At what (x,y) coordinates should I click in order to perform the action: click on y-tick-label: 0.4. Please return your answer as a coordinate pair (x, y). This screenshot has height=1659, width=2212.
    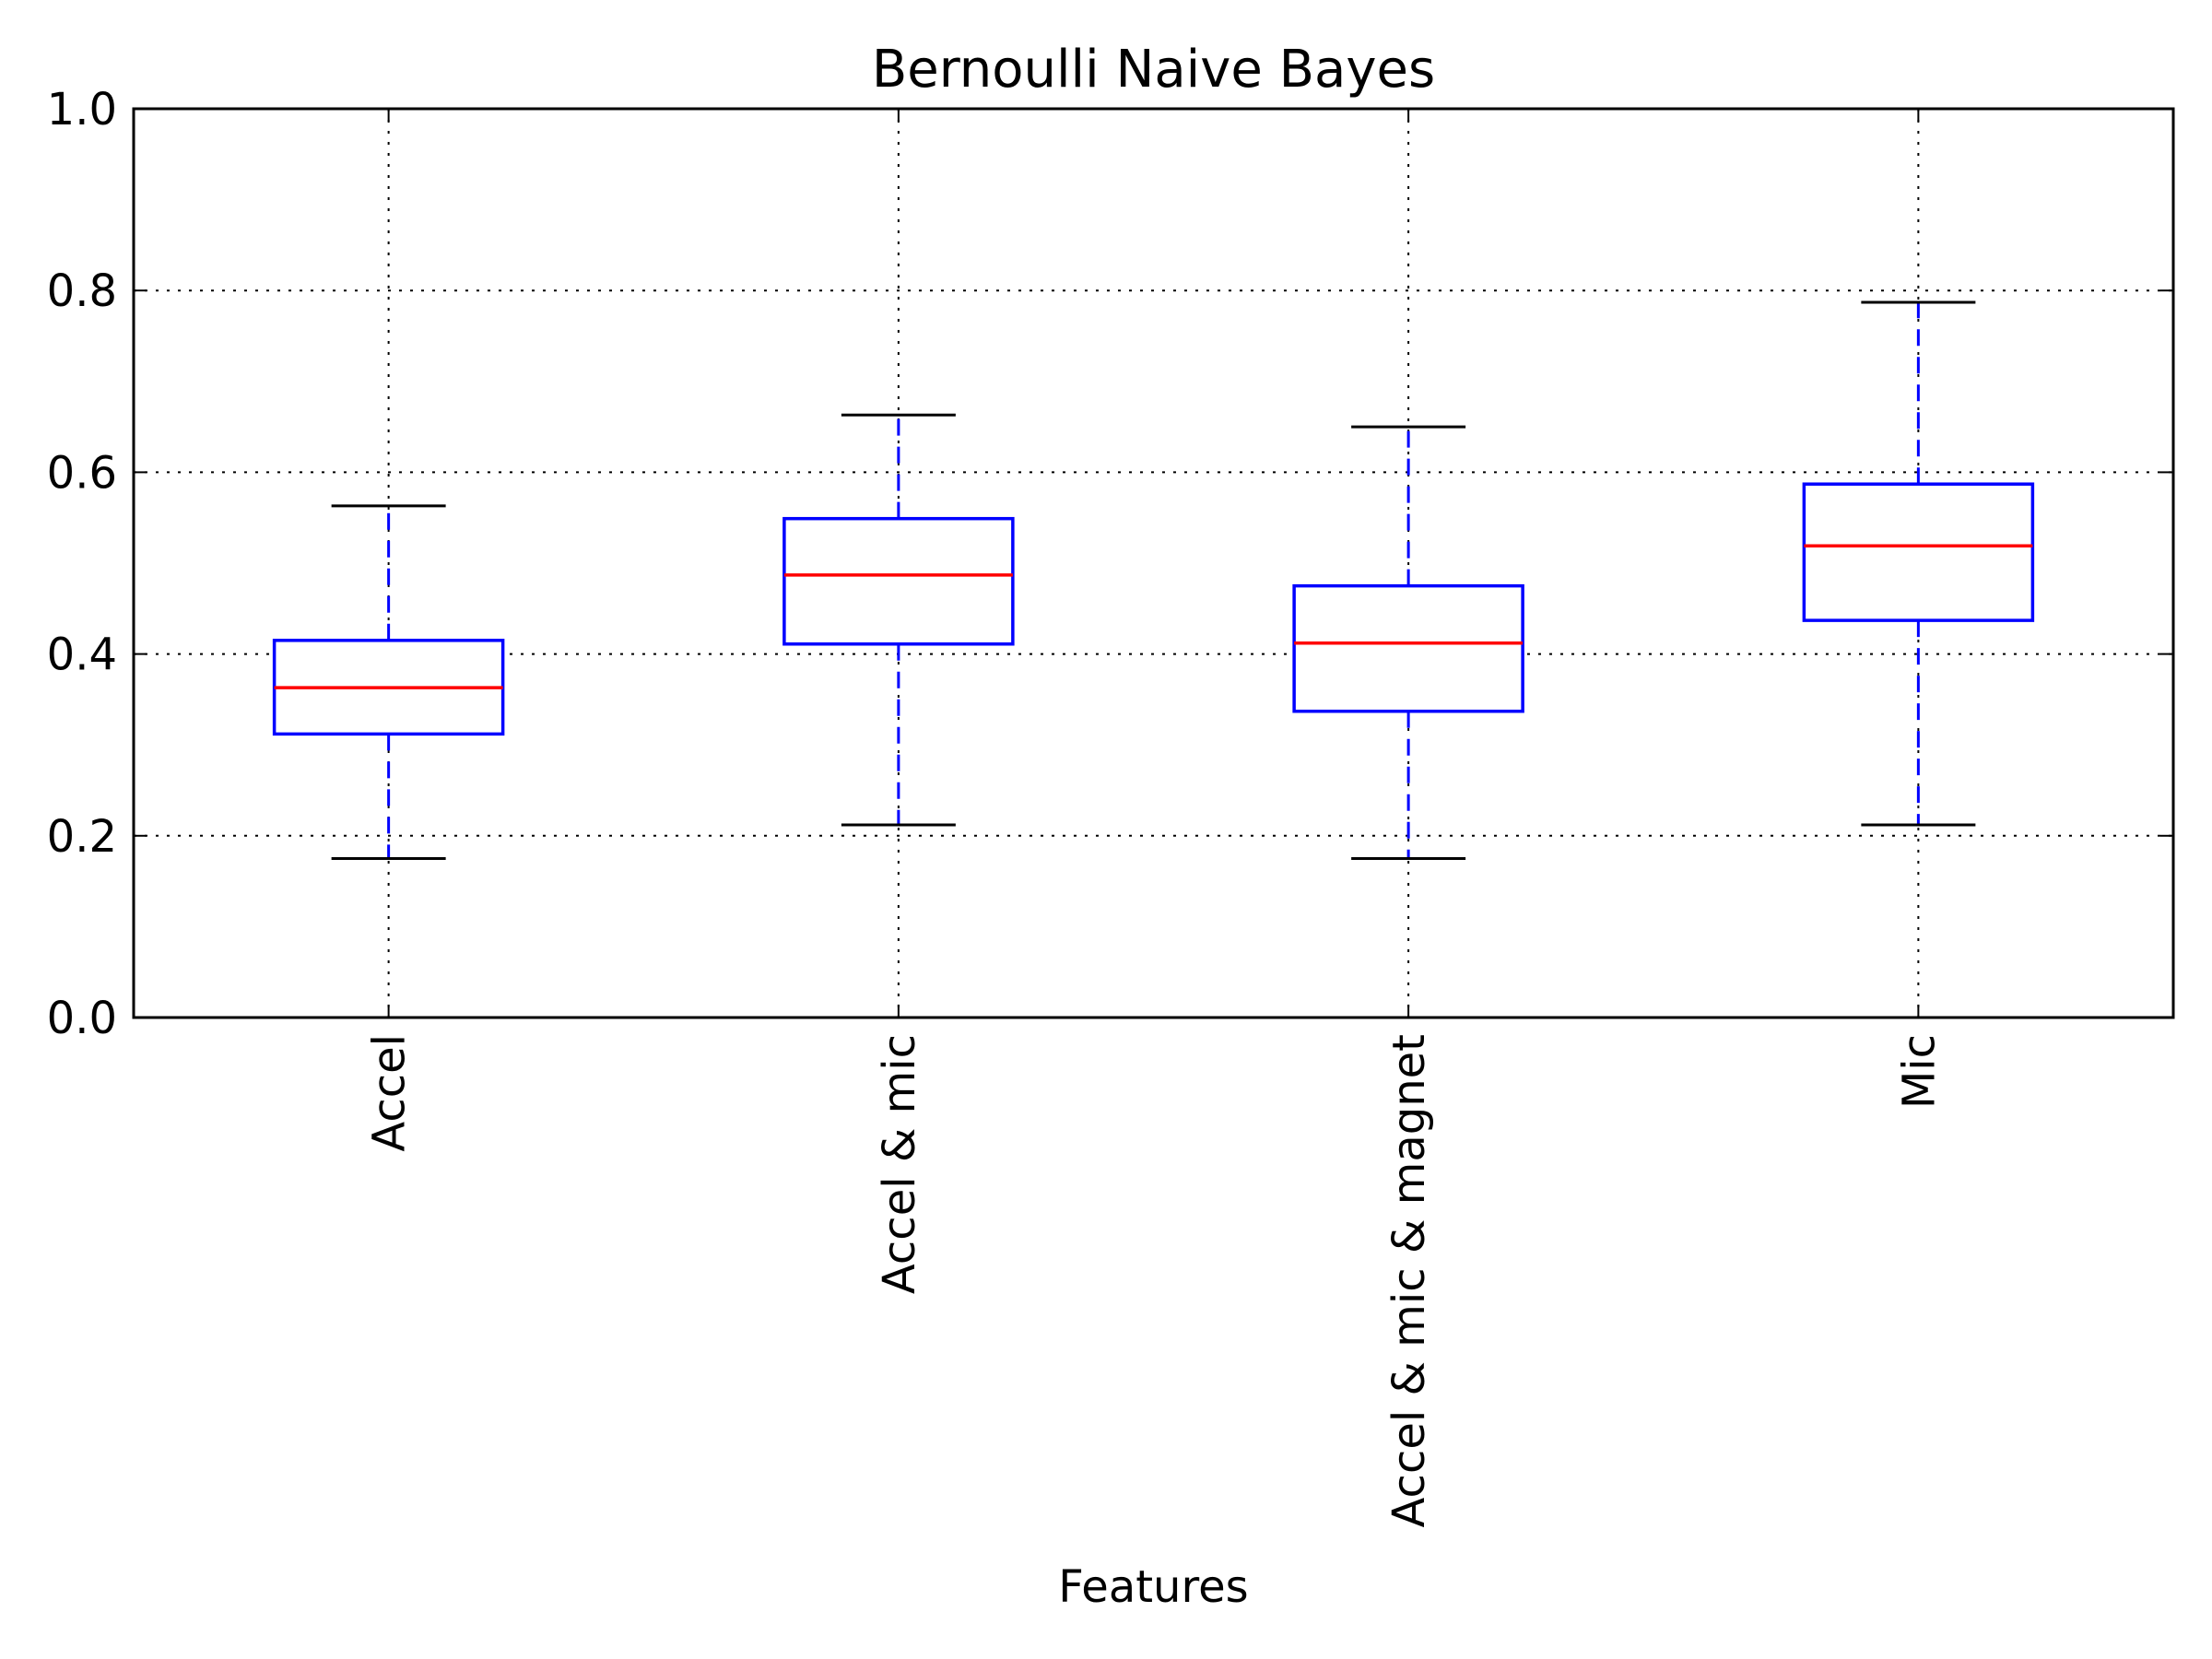
    Looking at the image, I should click on (82, 655).